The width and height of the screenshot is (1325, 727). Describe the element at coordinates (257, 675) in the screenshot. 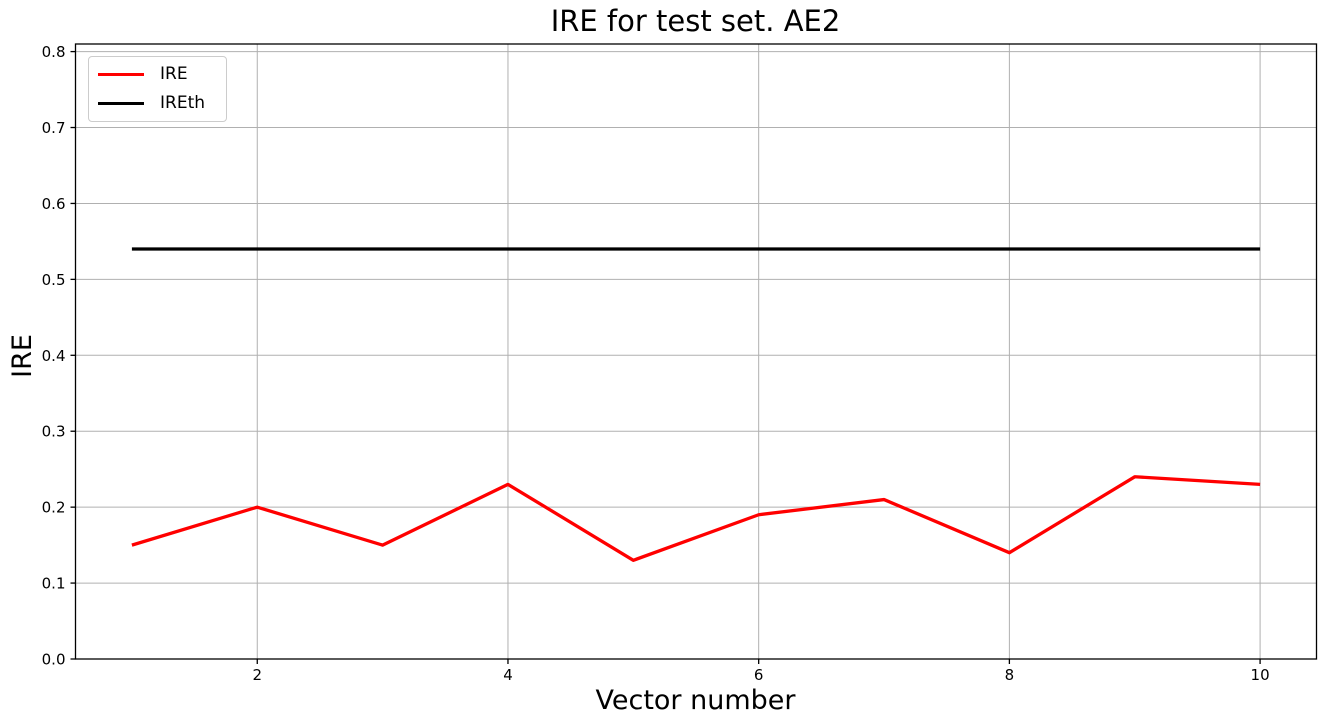

I see `x-tick-label: 2` at that location.